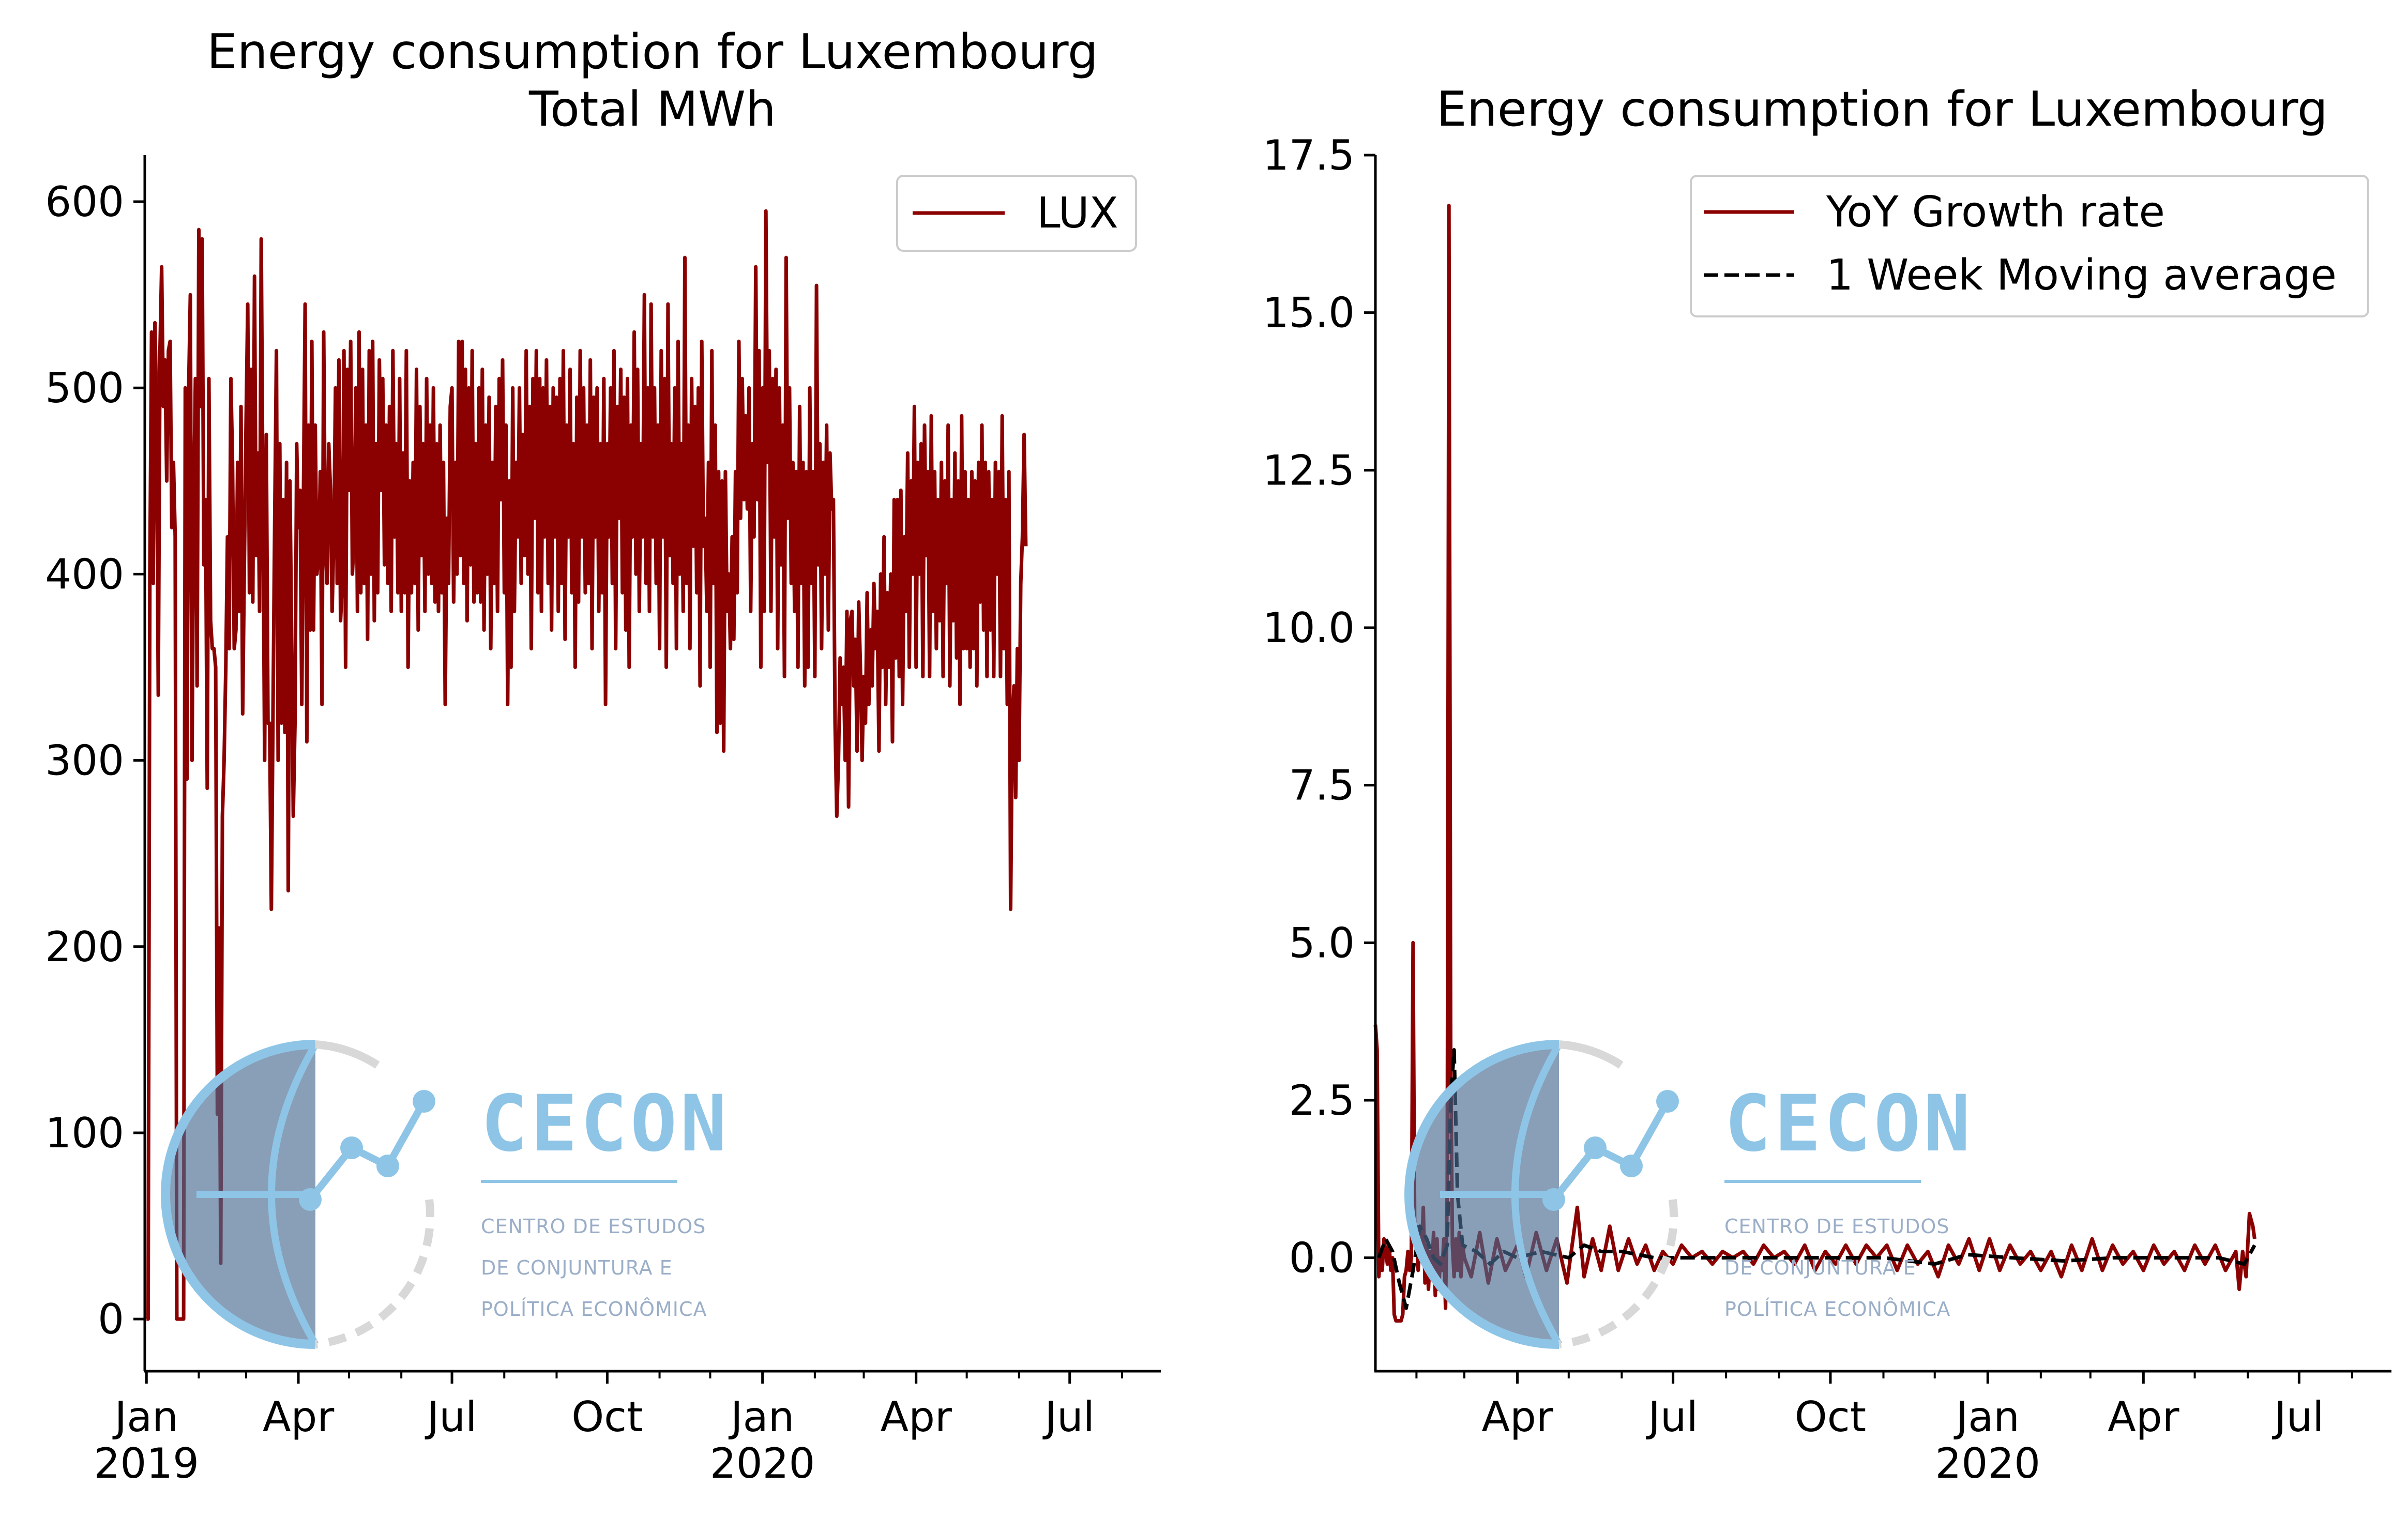  Describe the element at coordinates (1995, 212) in the screenshot. I see `legend-label-yoy: YoY Growth rate` at that location.